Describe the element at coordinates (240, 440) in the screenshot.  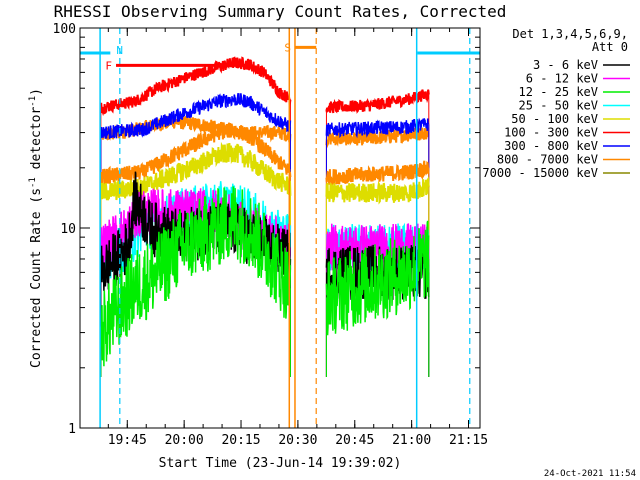
I see `x-tick-label-2: 20:15` at that location.